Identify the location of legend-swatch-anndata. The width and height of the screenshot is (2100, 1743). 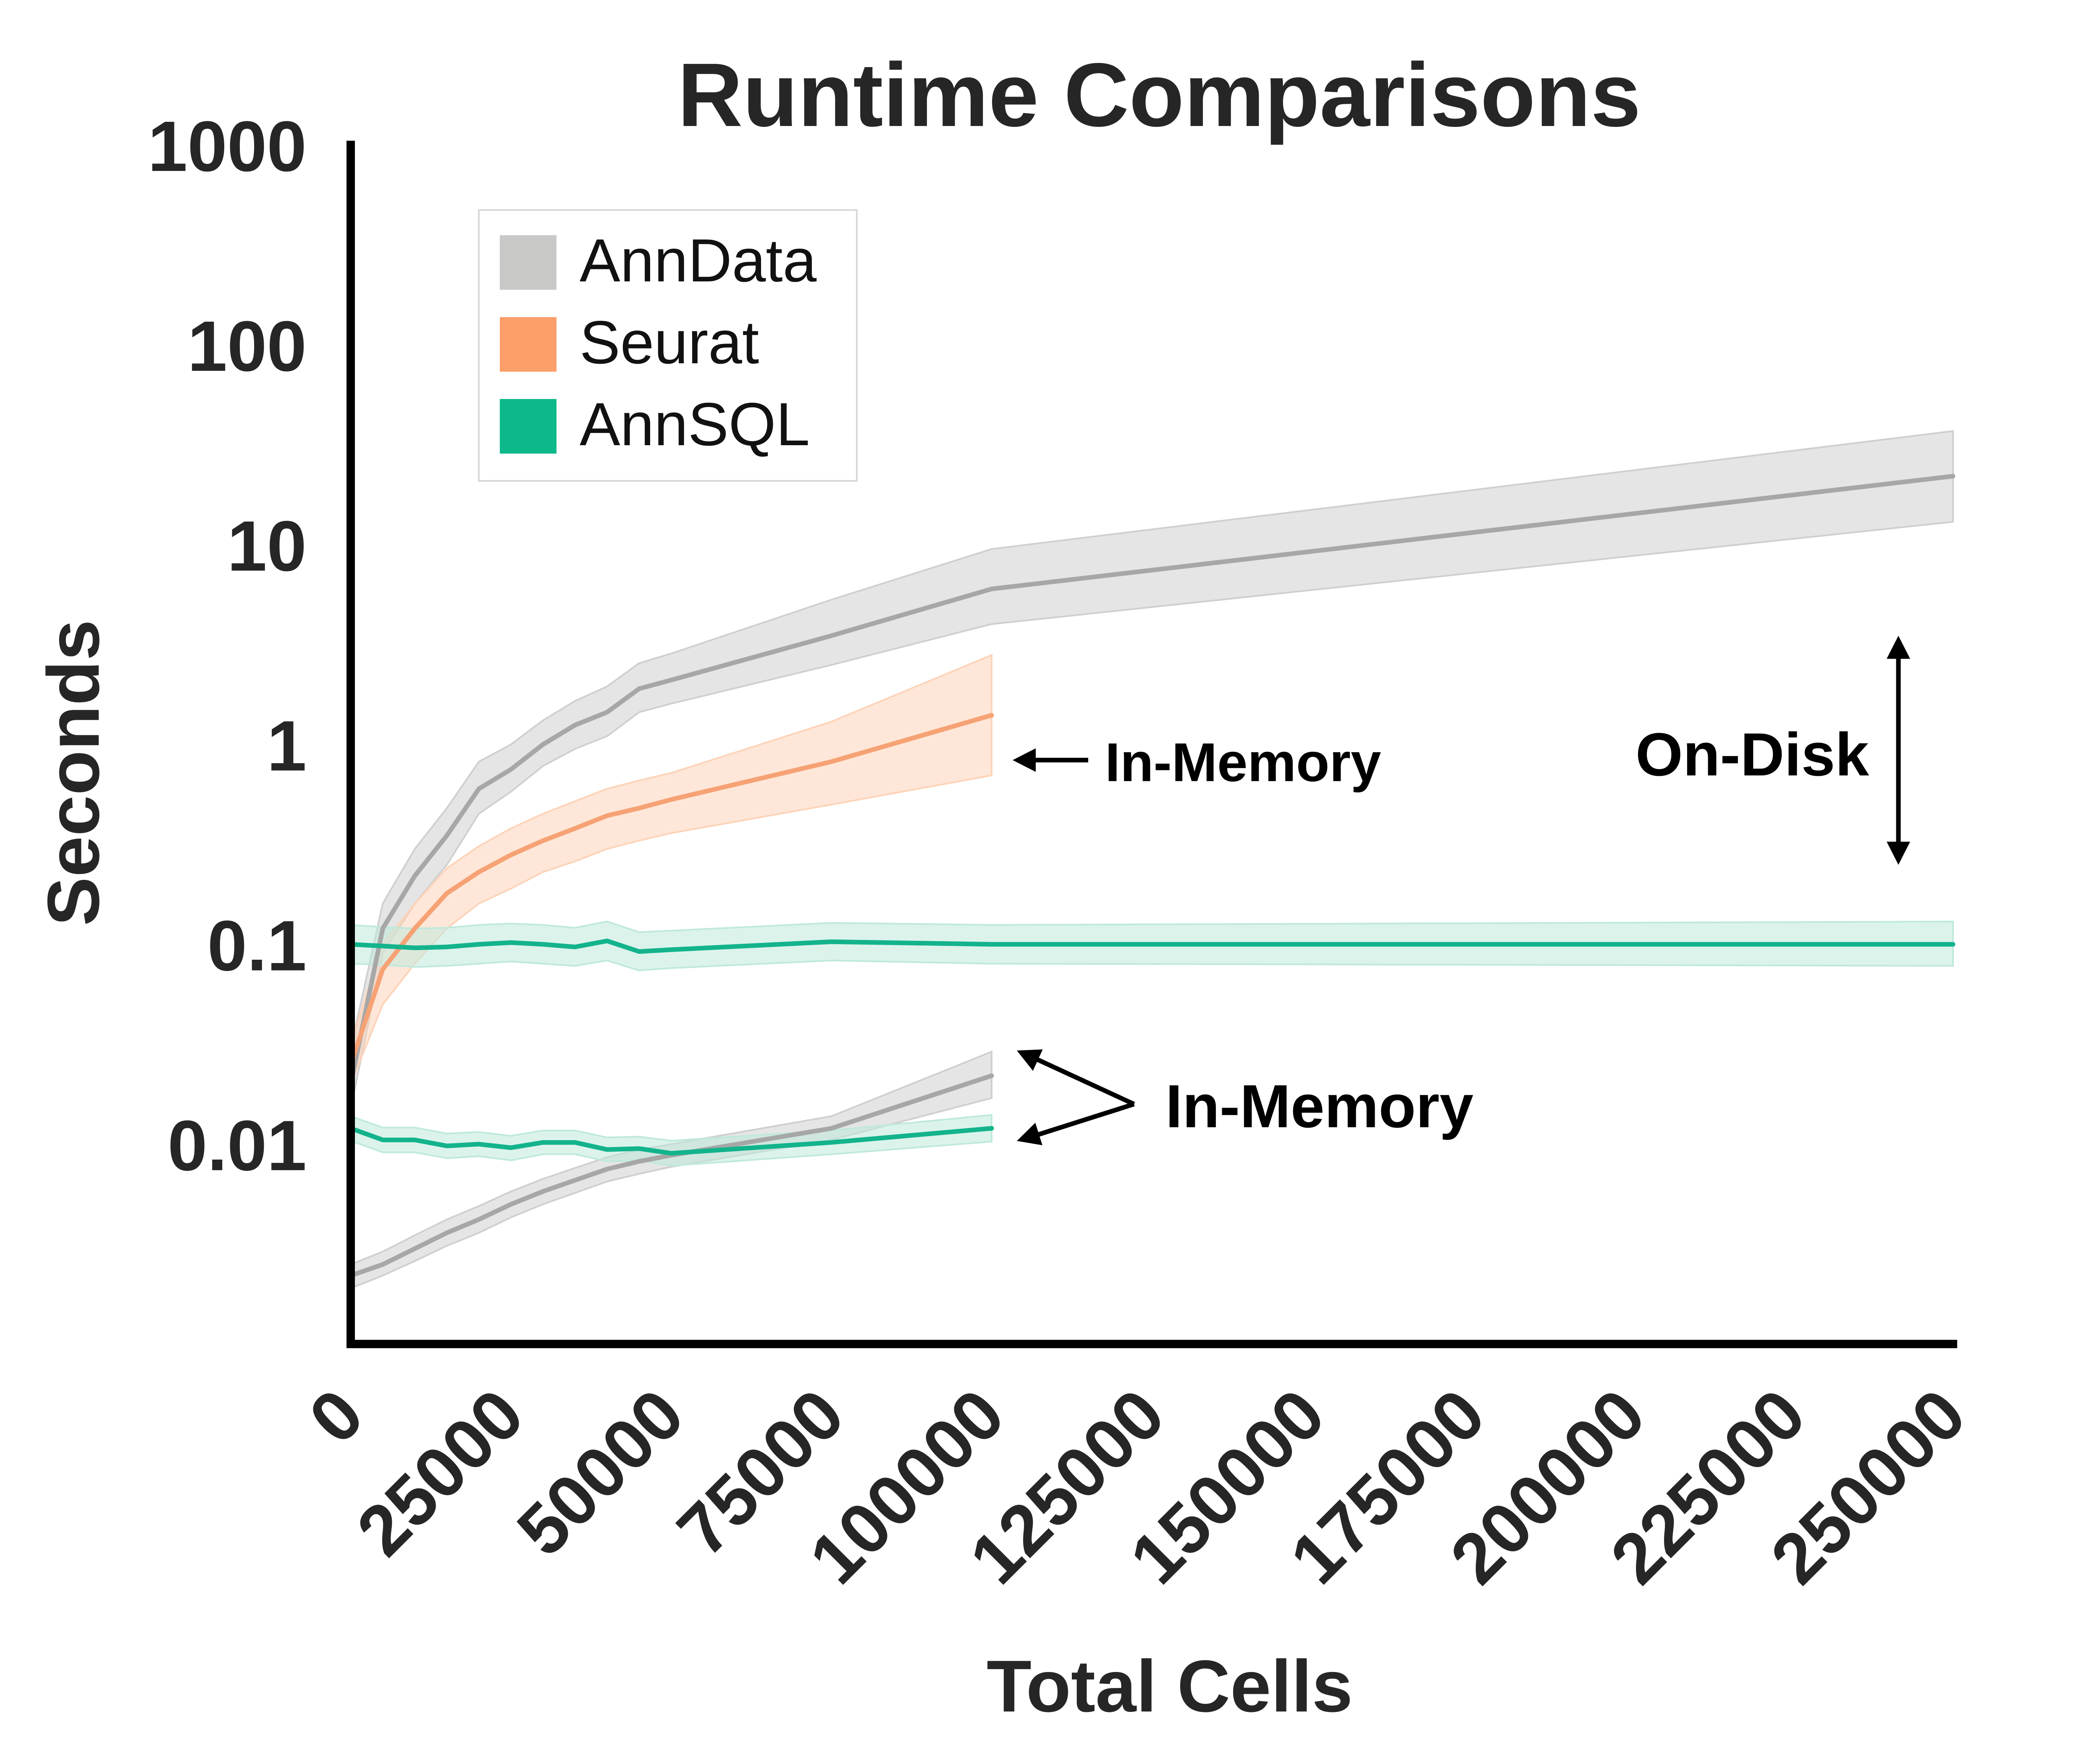
(528, 262).